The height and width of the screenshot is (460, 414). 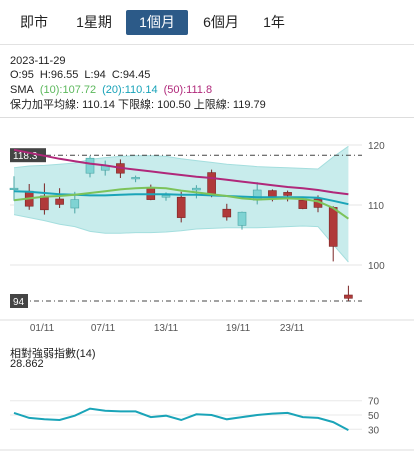 I want to click on bollinger-row: 保力加平均線: 110.14 下限線: 100.50 上限線: 119.79, so click(x=138, y=105).